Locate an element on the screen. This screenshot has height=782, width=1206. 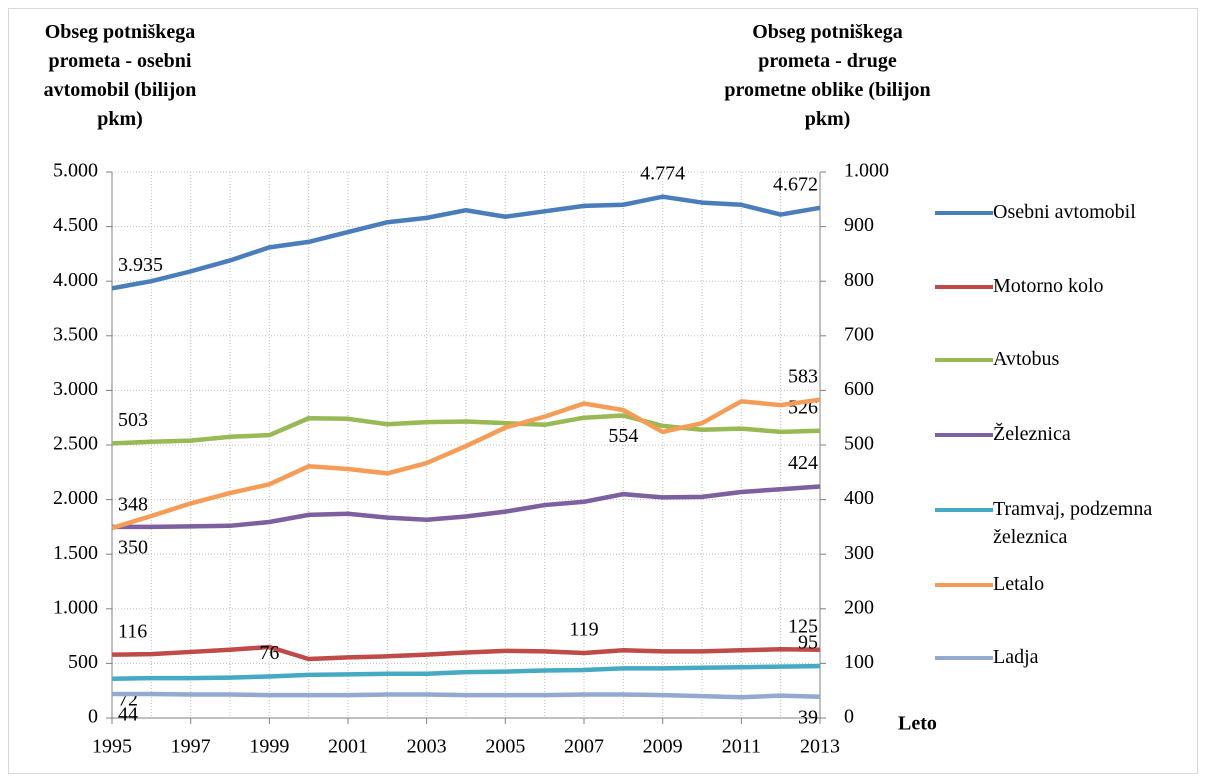
data-label: 503 is located at coordinates (133, 420).